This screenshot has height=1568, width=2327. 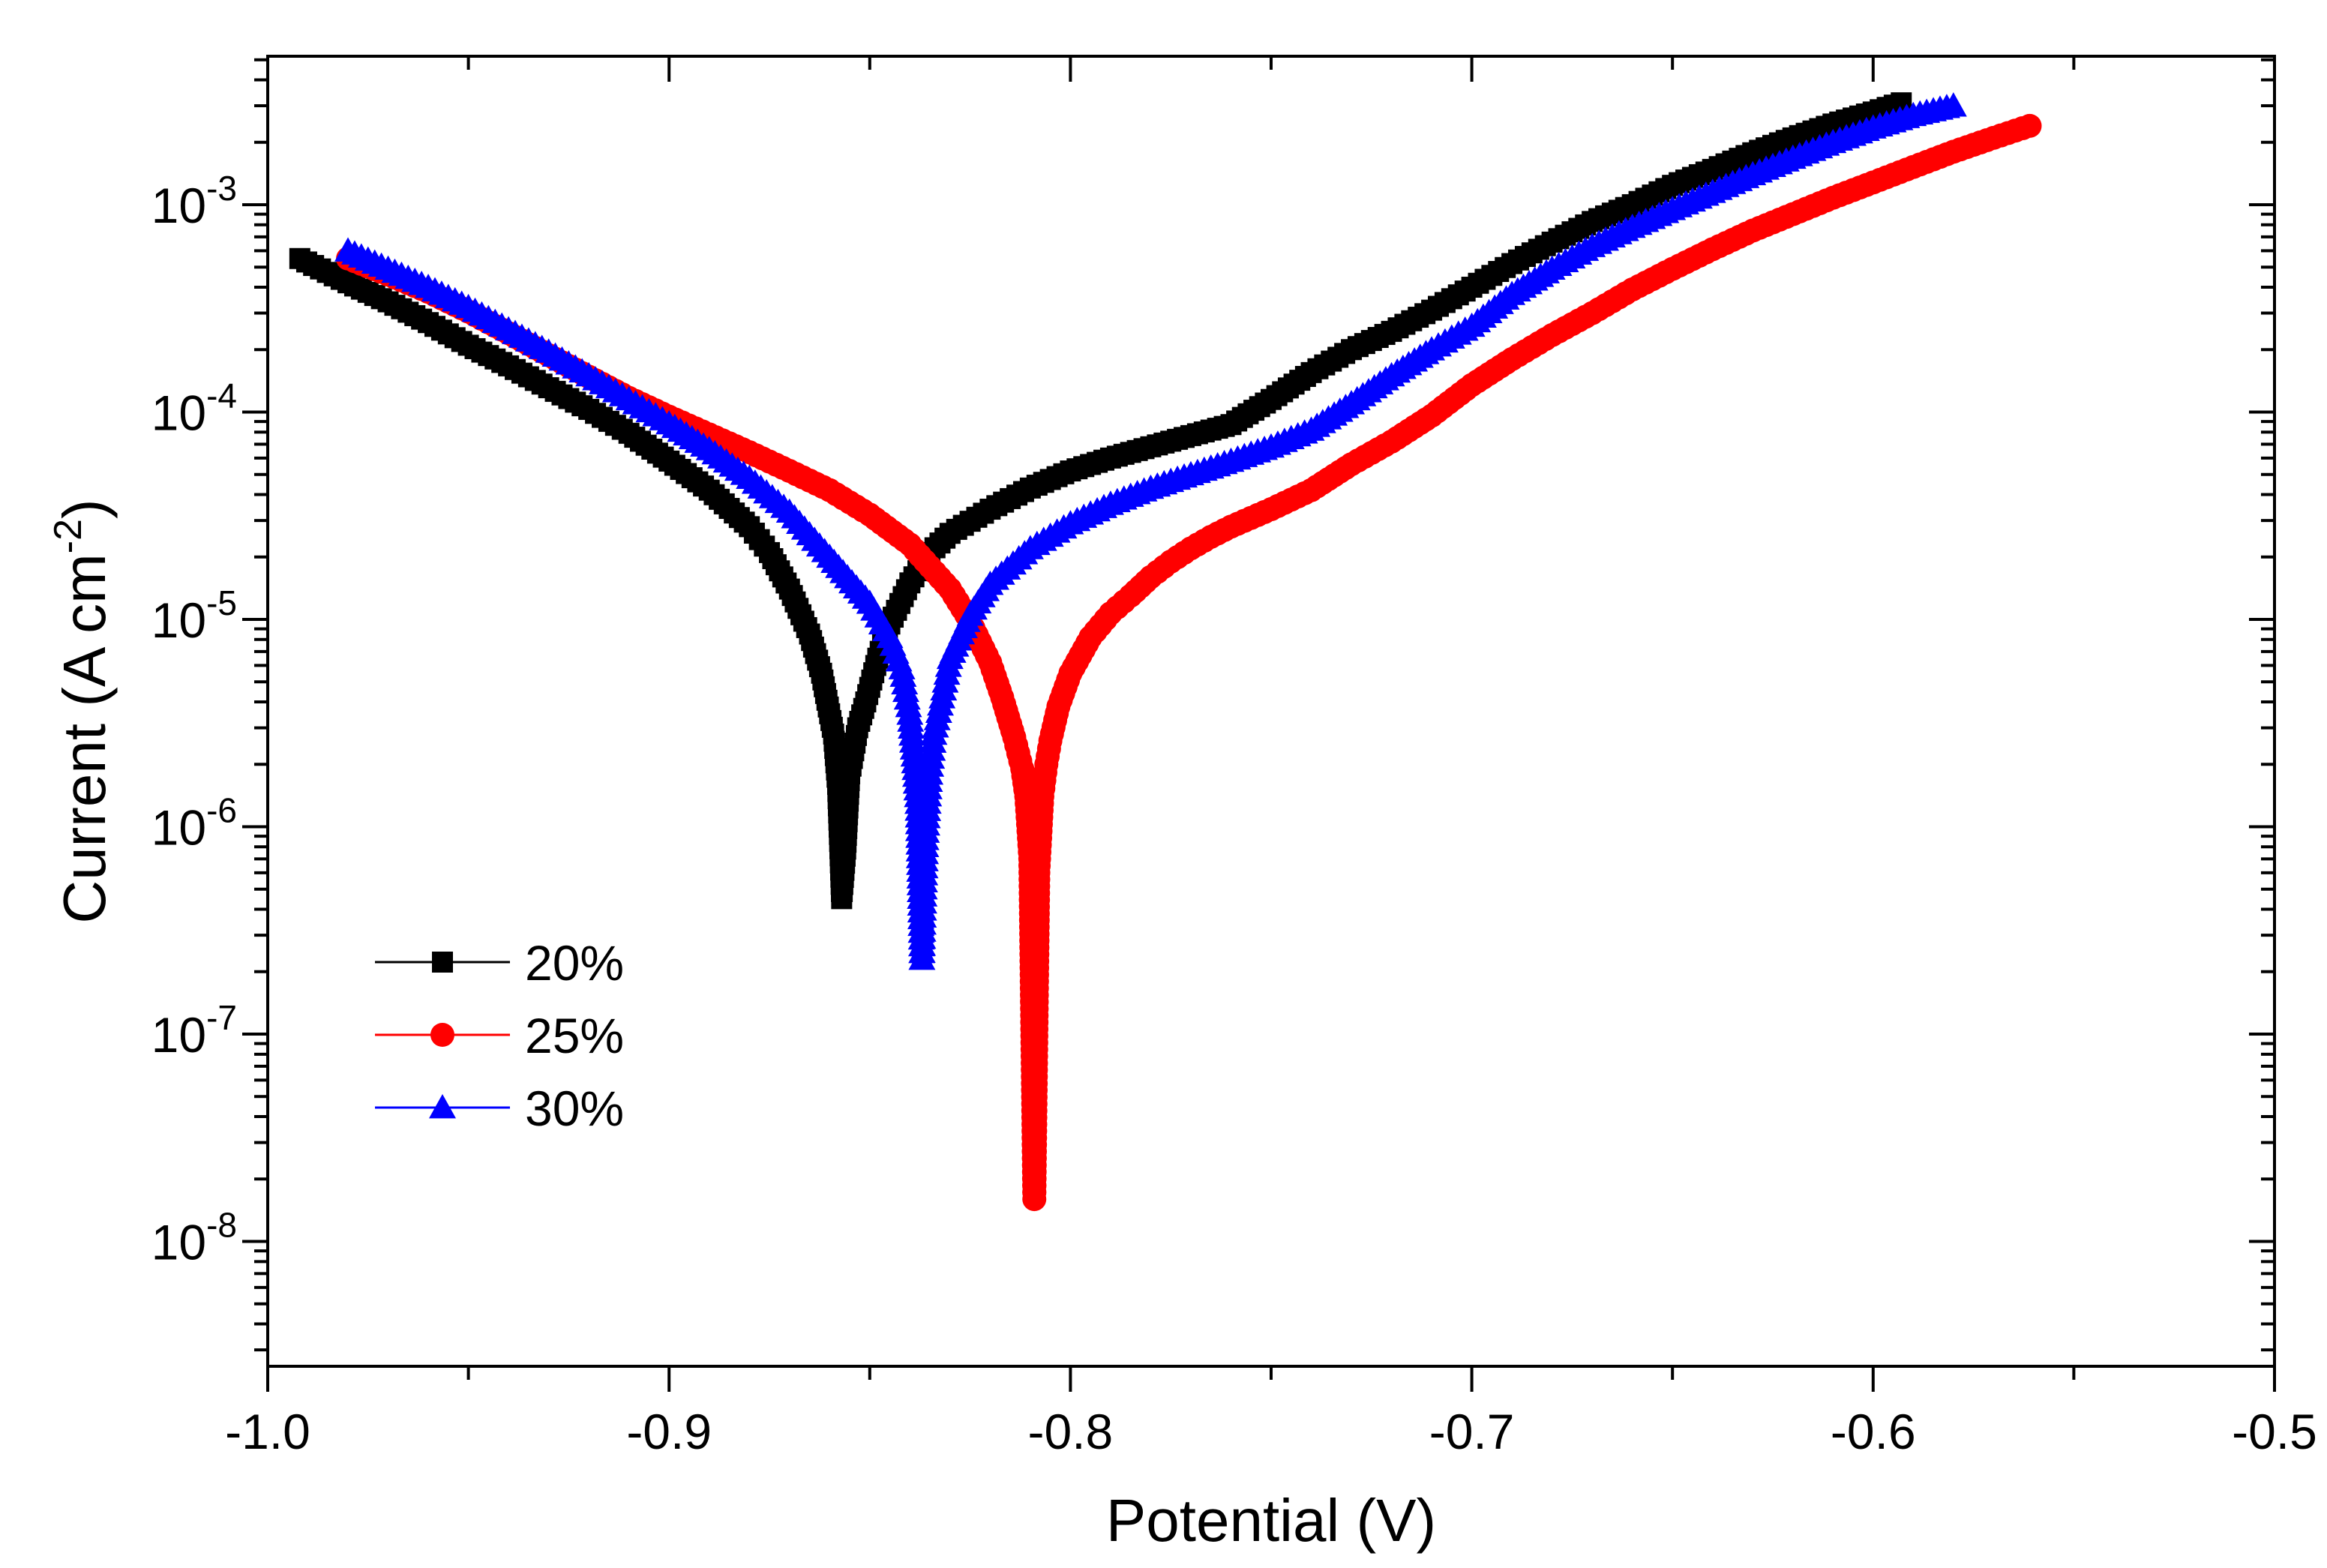 I want to click on y-tick-label: 10⁻⁶, so click(x=194, y=824).